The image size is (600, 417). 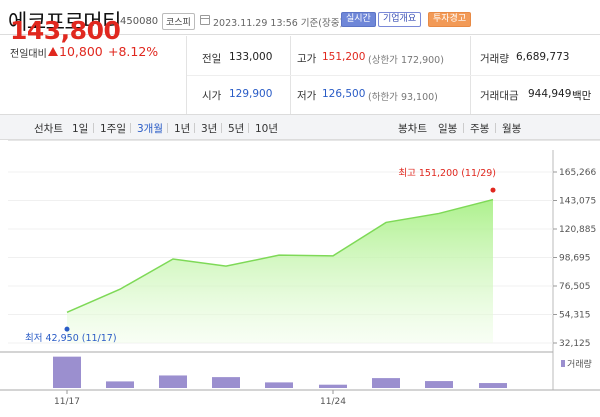 I want to click on company-overview-button: 기업개요, so click(x=399, y=19).